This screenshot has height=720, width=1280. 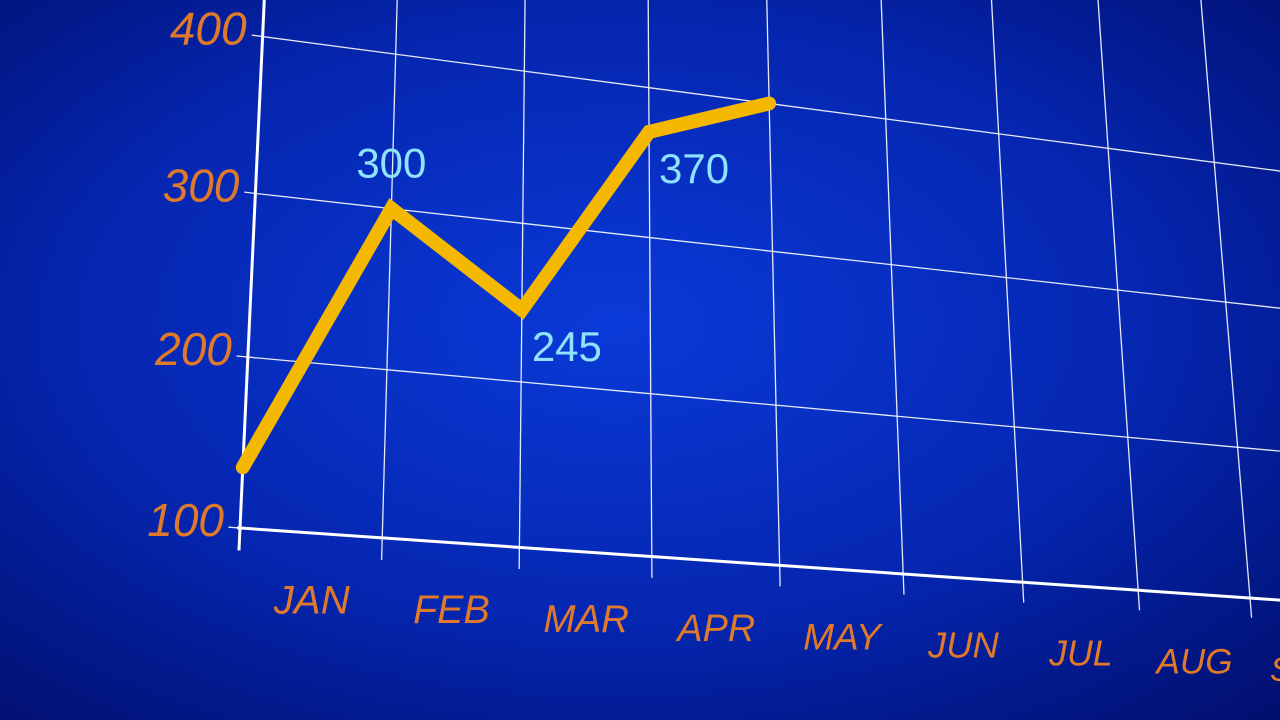 I want to click on data-label: 300, so click(x=391, y=163).